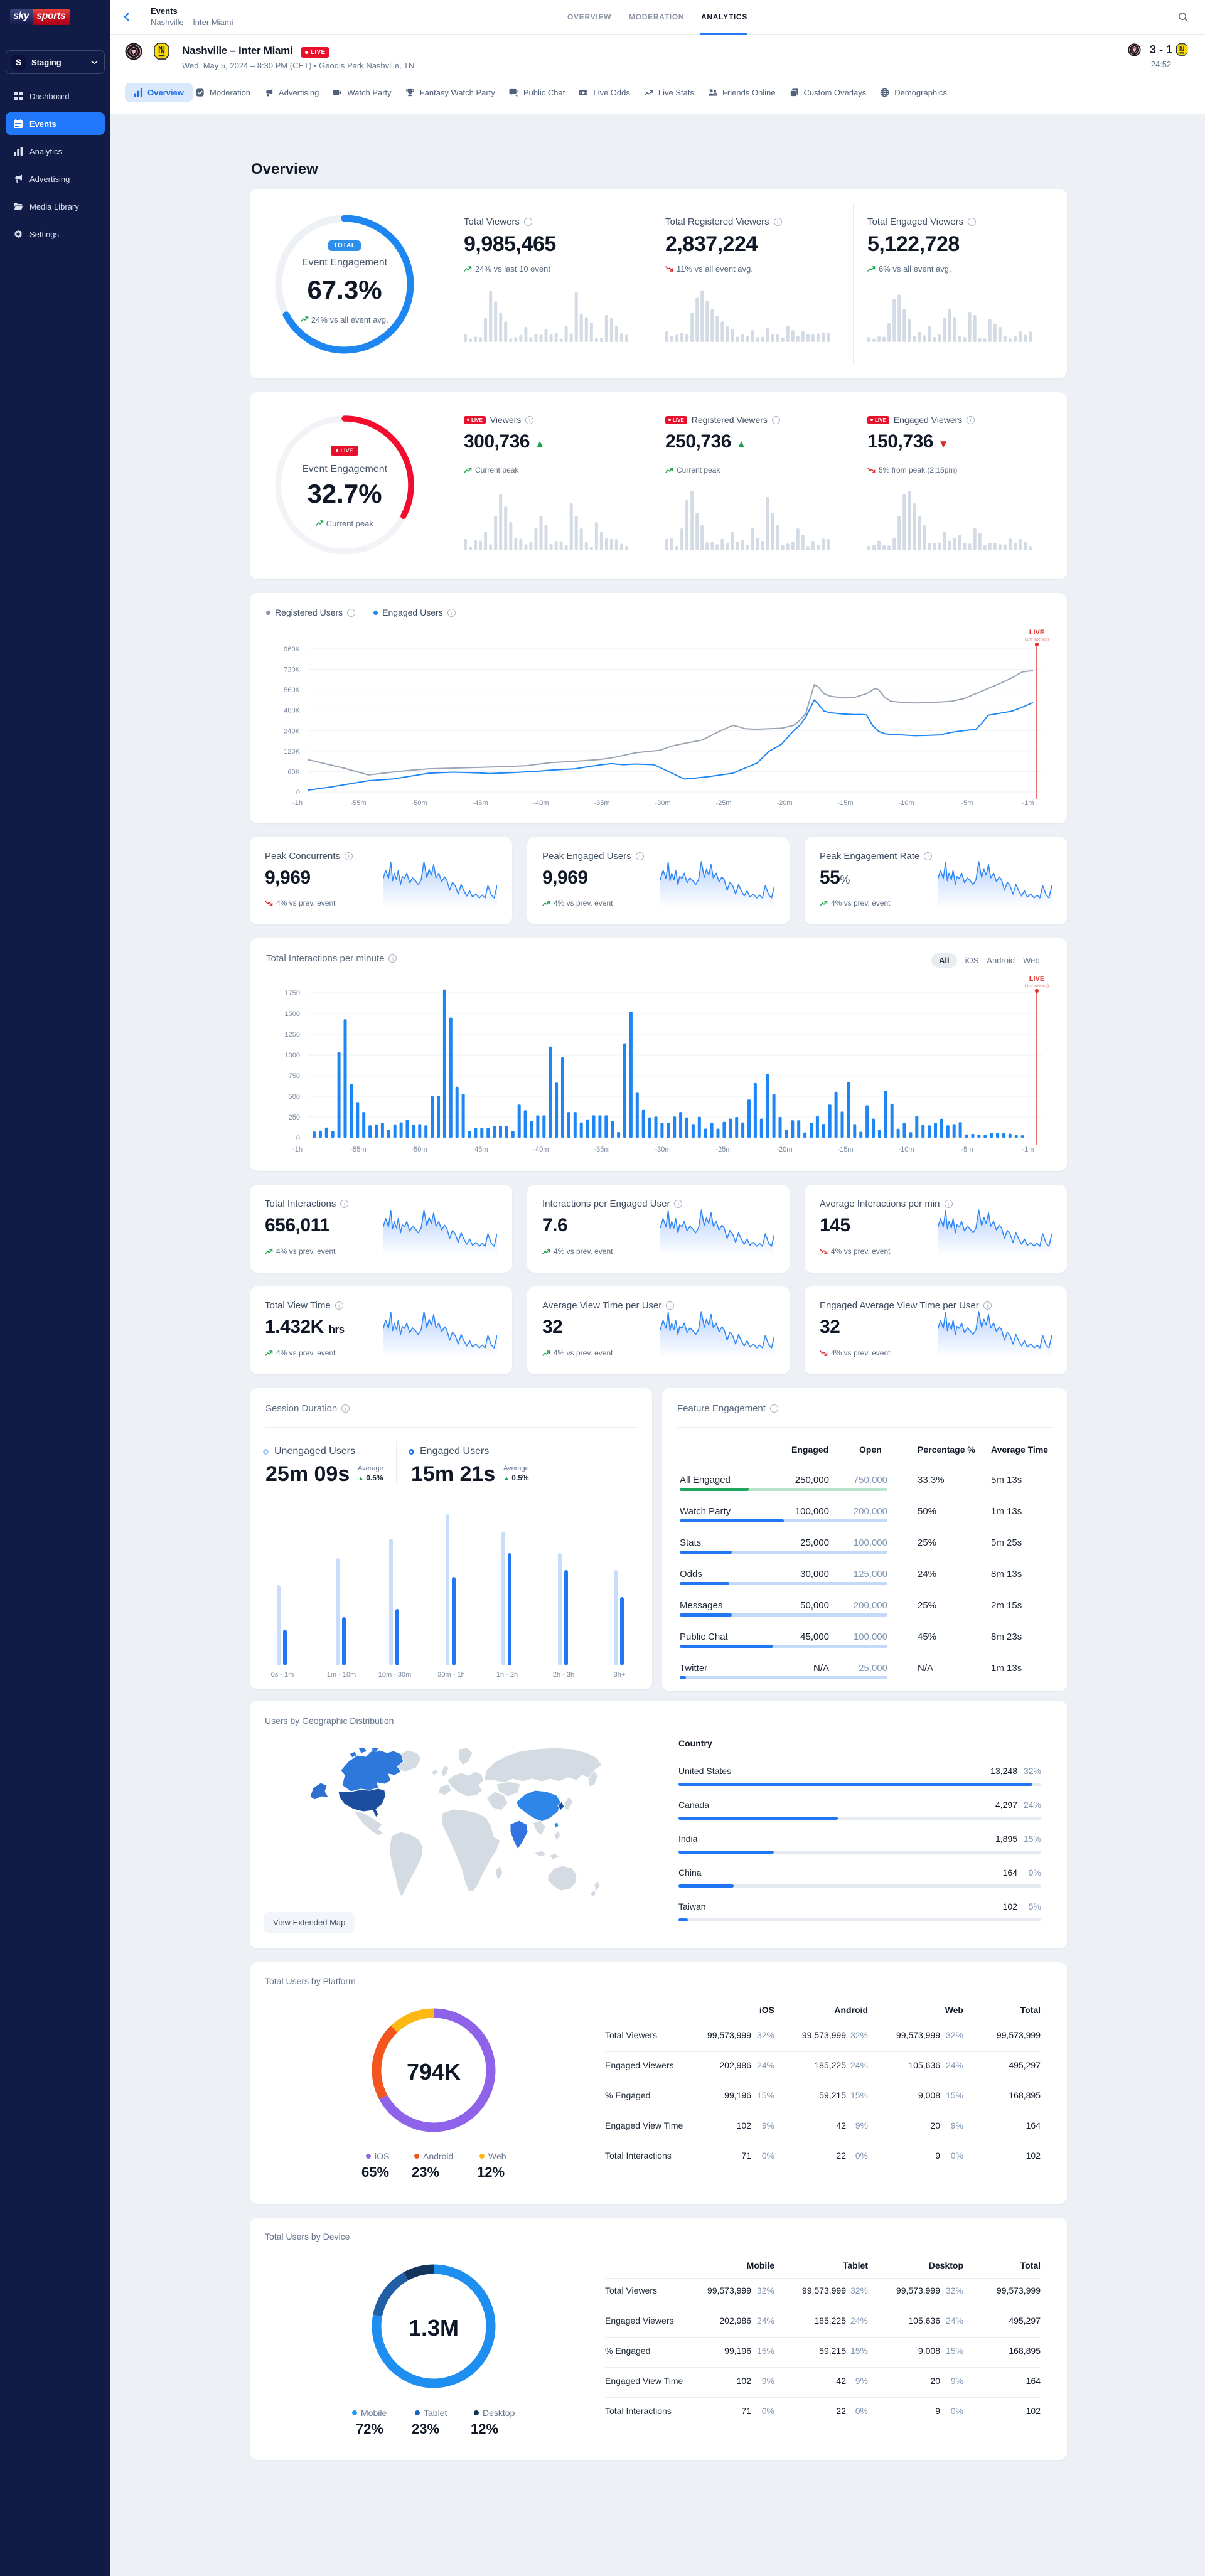 This screenshot has height=2576, width=1205. What do you see at coordinates (507, 1675) in the screenshot?
I see `svg-text: 1h - 2h` at bounding box center [507, 1675].